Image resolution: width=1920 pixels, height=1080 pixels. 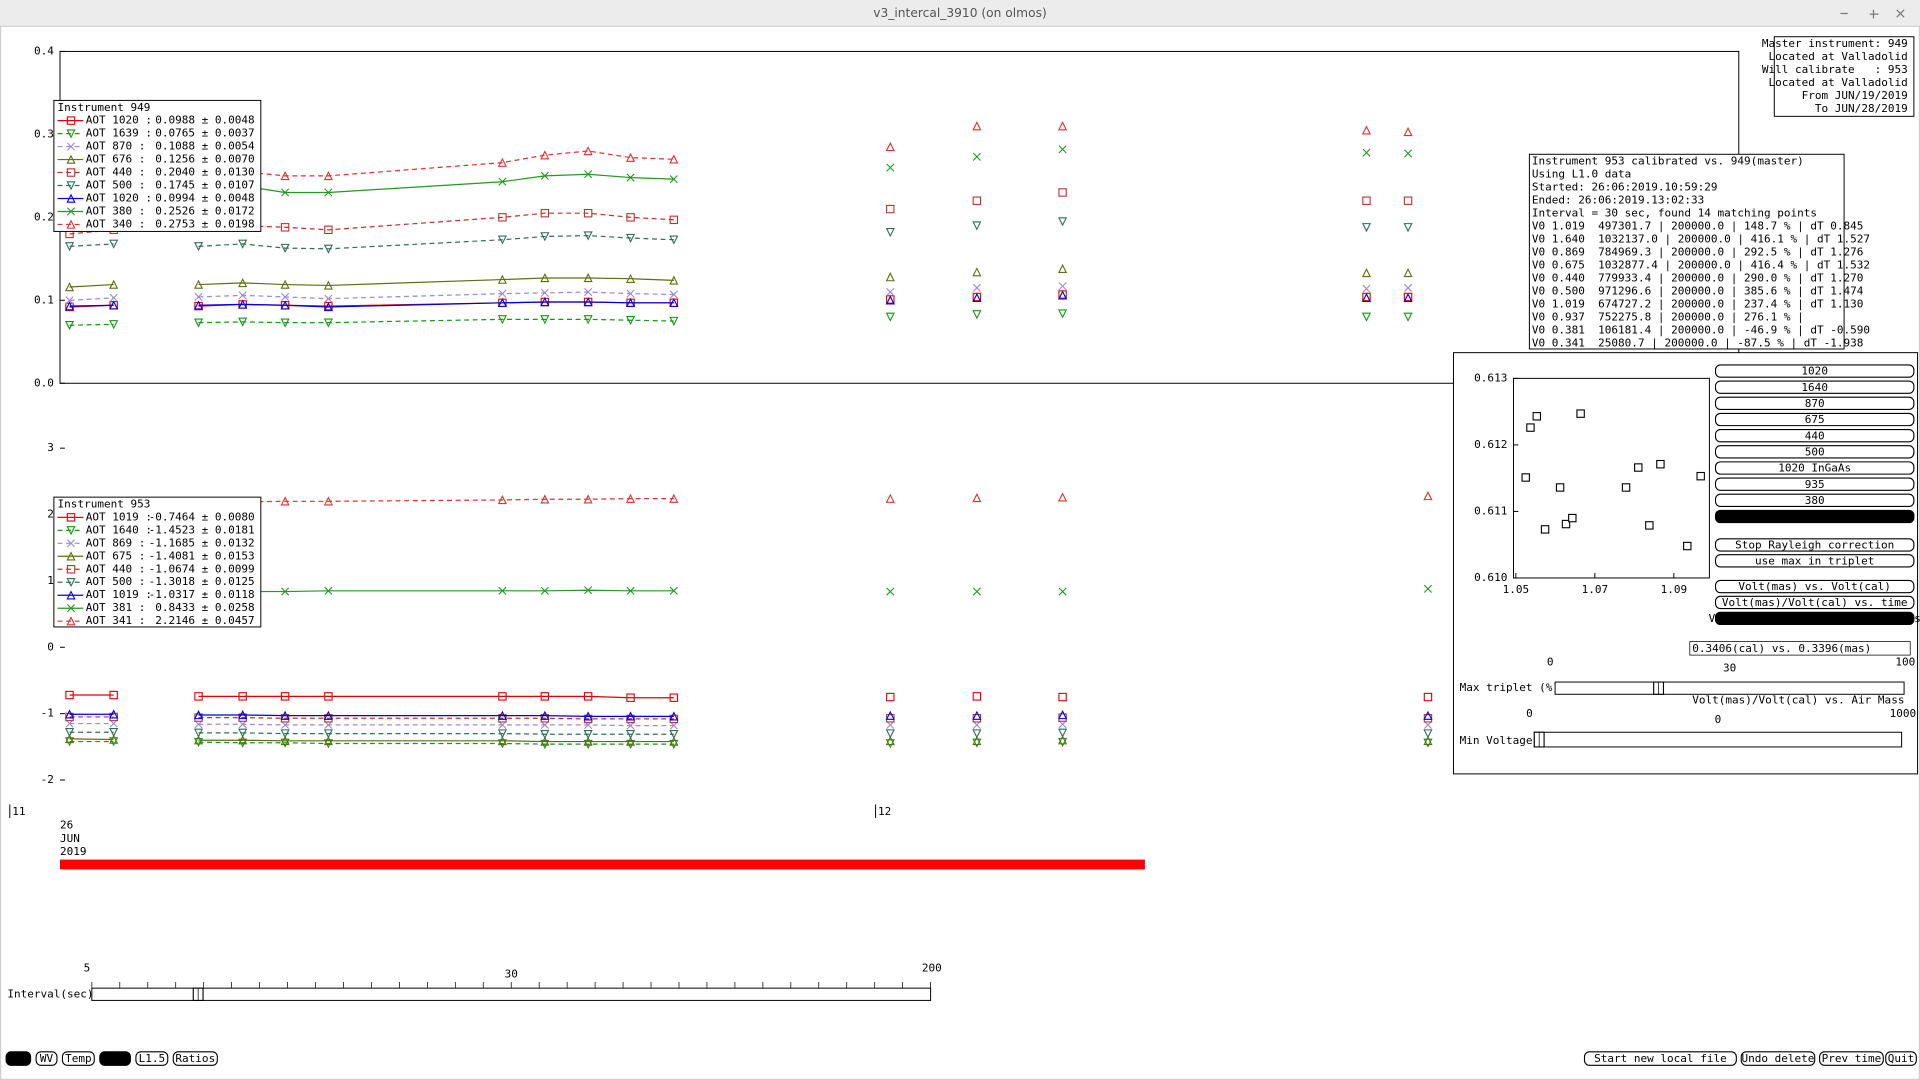 I want to click on action-button-label: Quit, so click(x=1901, y=1058).